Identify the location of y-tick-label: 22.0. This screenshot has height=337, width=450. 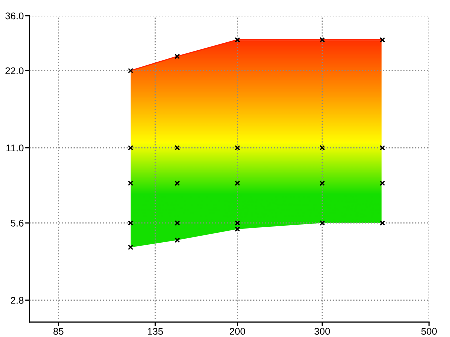
(15, 71).